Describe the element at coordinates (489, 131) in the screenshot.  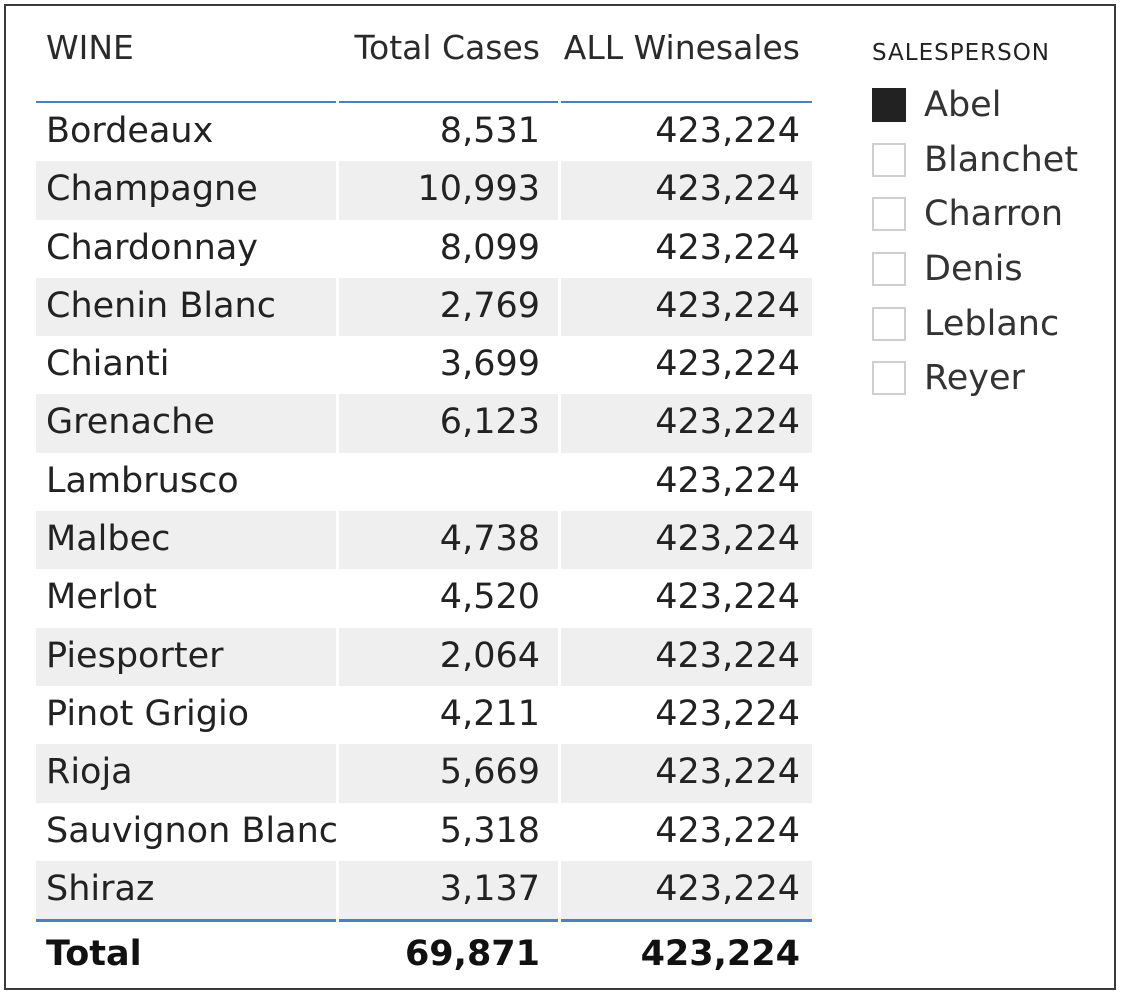
I see `total-cases-cell: 8,531` at that location.